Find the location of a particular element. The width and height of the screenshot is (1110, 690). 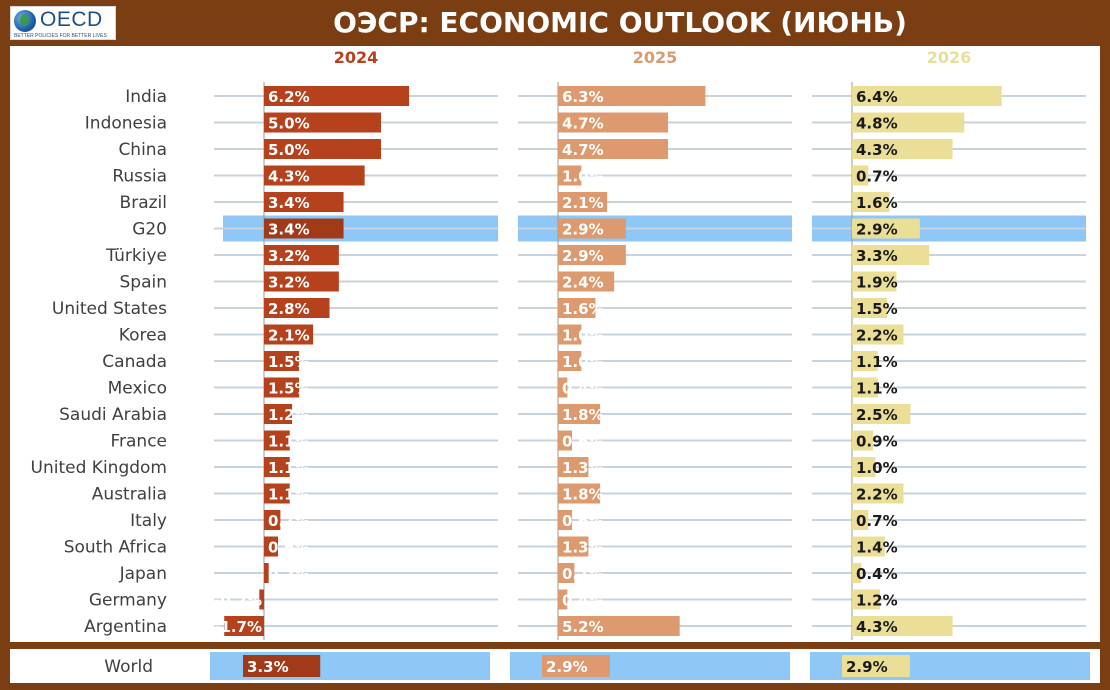

value-label-2026-united-kingdom: 1.0% is located at coordinates (877, 468).